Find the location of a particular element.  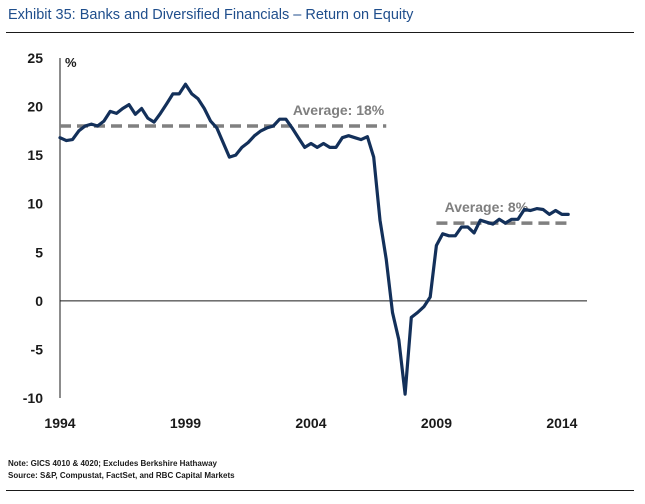

y-unit-label: % is located at coordinates (71, 62).